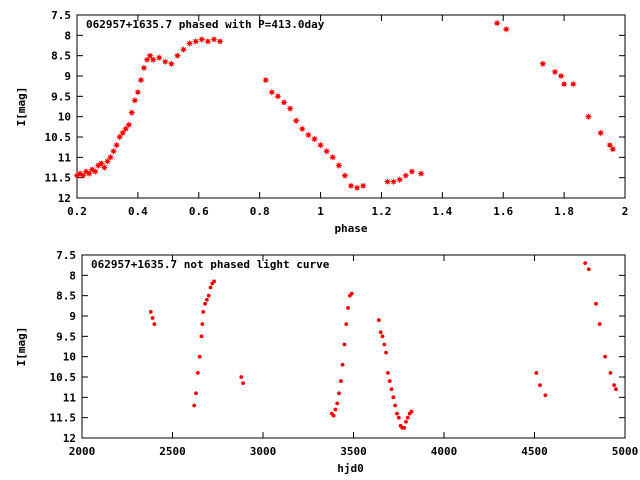 This screenshot has width=640, height=480. I want to click on x-tick-label: 1.8, so click(564, 211).